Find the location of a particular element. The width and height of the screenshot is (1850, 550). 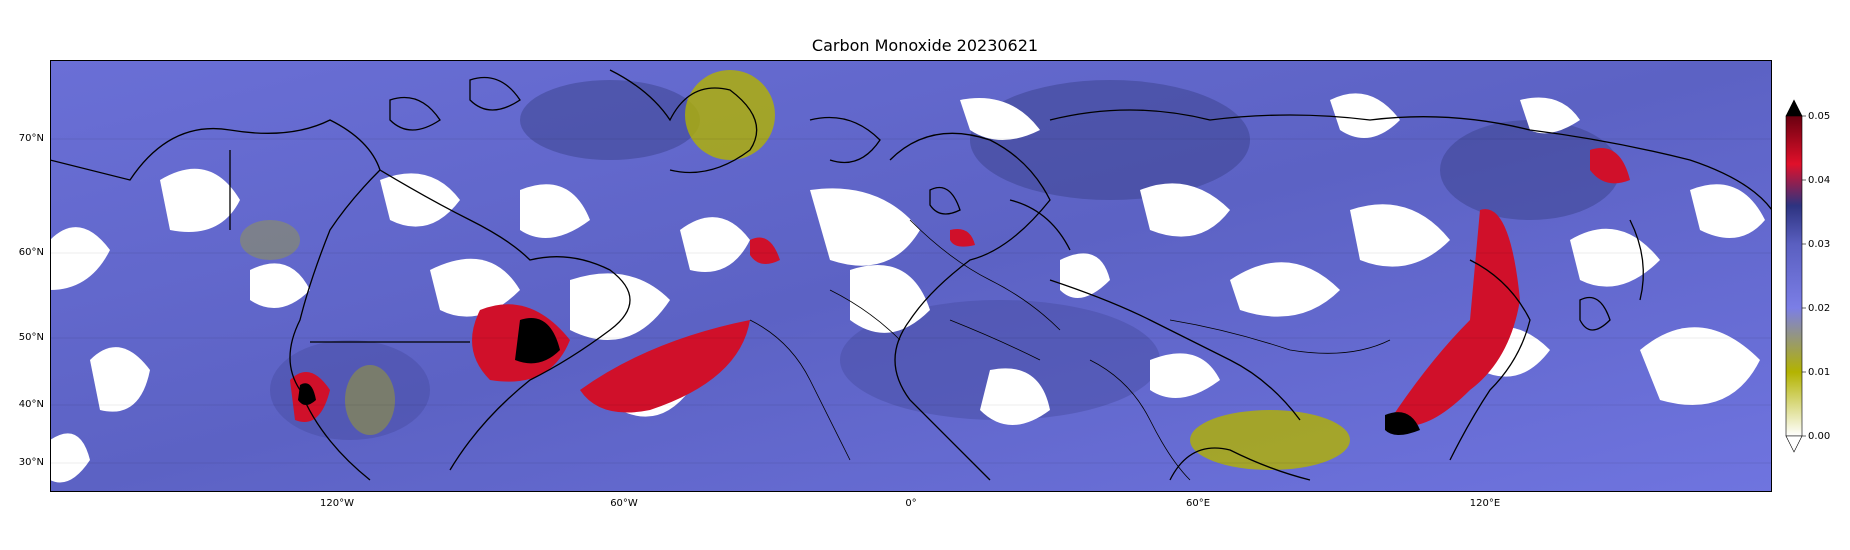

lat-label-60n: 60°N is located at coordinates (31, 252).